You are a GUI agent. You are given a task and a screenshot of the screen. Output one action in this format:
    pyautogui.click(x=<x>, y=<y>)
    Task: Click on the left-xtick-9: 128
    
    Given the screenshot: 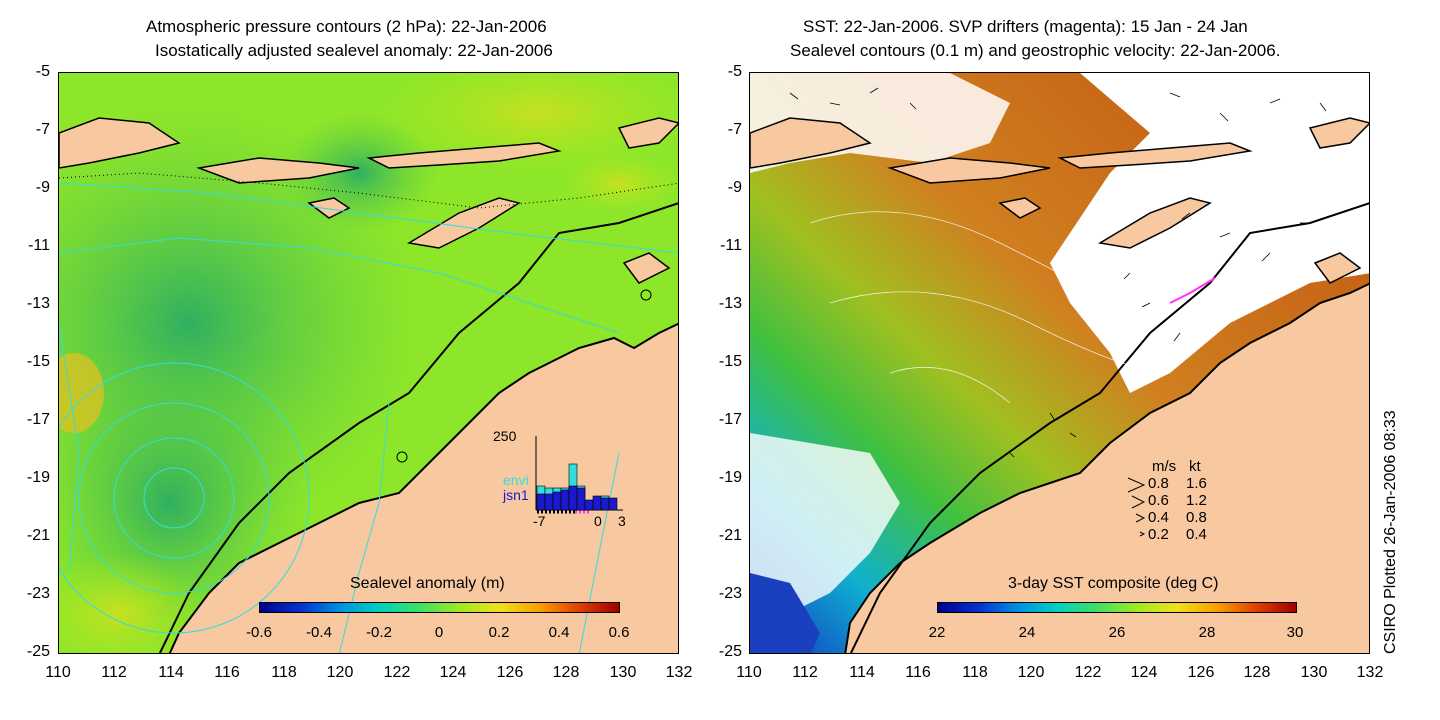 What is the action you would take?
    pyautogui.click(x=566, y=672)
    